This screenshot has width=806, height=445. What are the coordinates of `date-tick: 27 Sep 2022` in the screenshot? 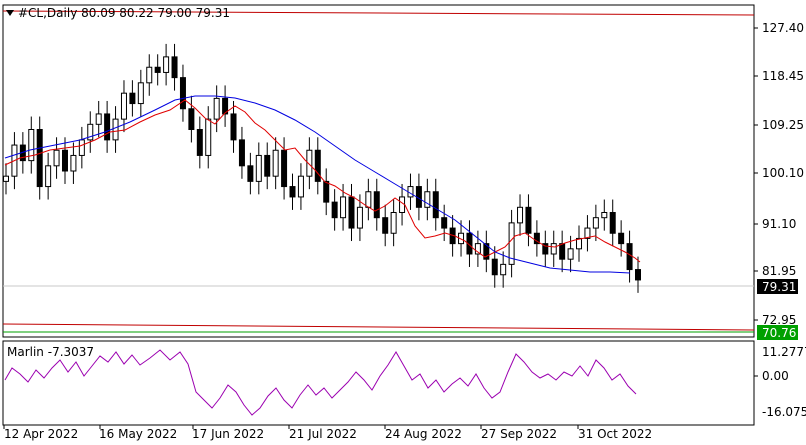 It's located at (519, 434).